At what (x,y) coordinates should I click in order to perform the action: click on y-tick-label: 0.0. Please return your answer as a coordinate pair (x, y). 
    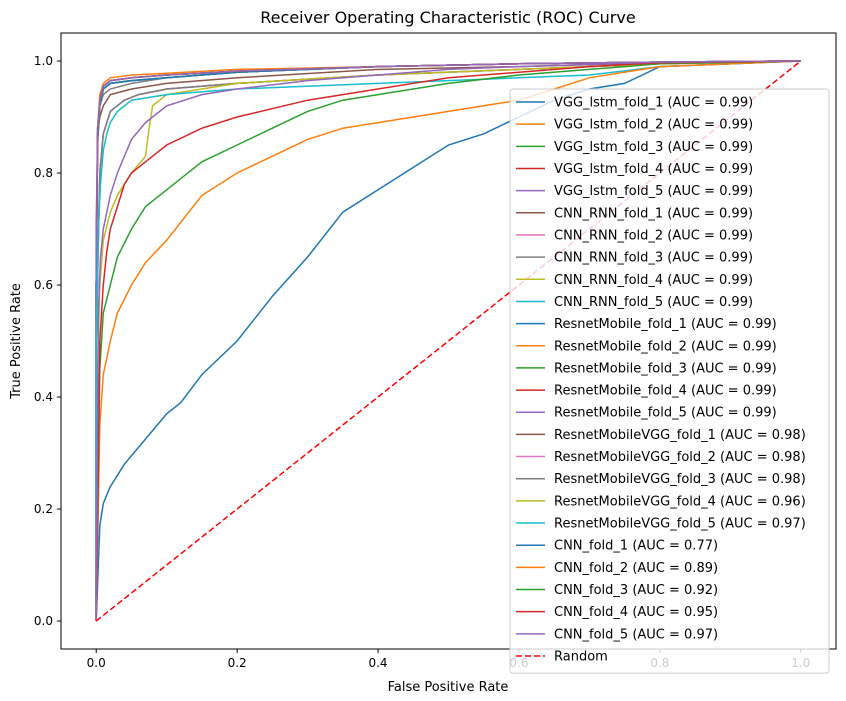
    Looking at the image, I should click on (43, 621).